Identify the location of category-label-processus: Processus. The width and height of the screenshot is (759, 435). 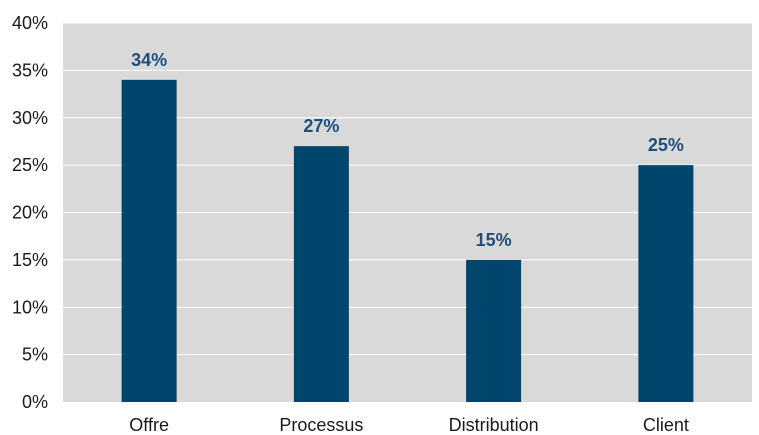
(321, 425).